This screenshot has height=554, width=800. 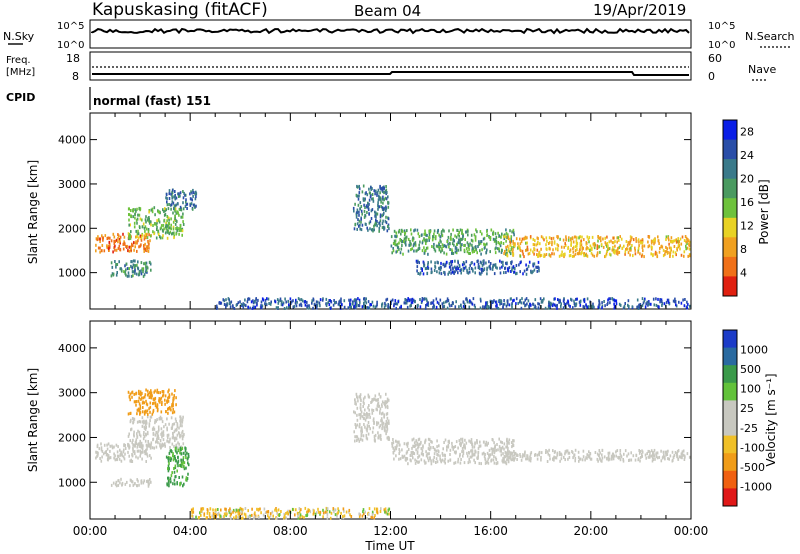 What do you see at coordinates (72, 437) in the screenshot?
I see `y-tick-label: 2000` at bounding box center [72, 437].